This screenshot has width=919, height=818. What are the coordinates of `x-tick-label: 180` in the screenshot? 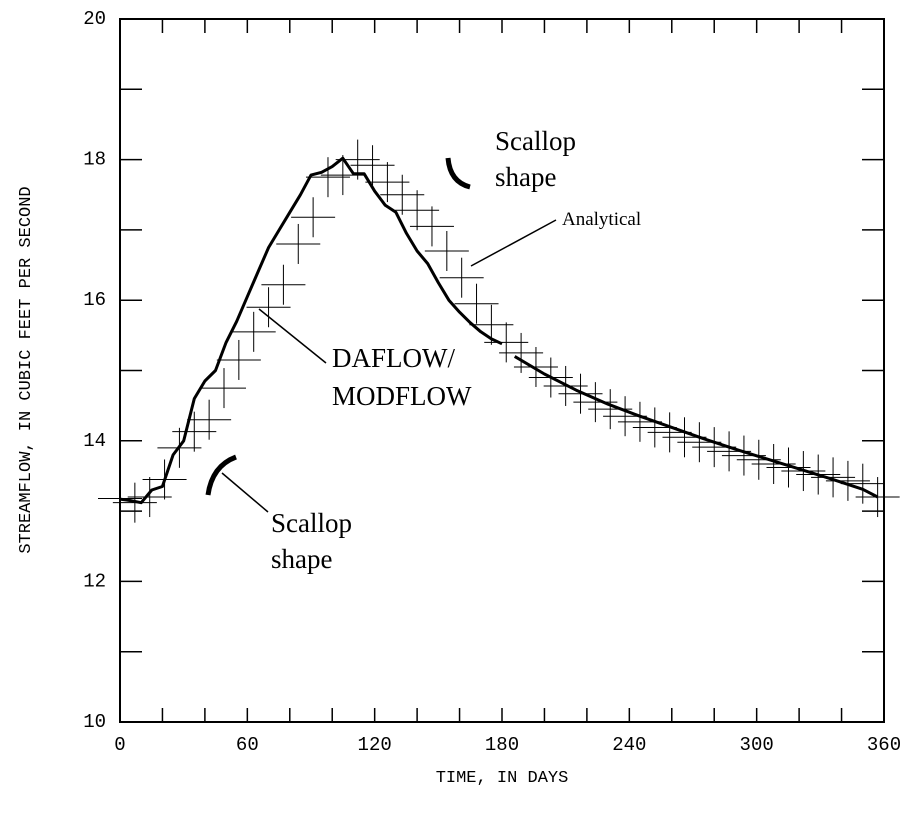 It's located at (502, 745).